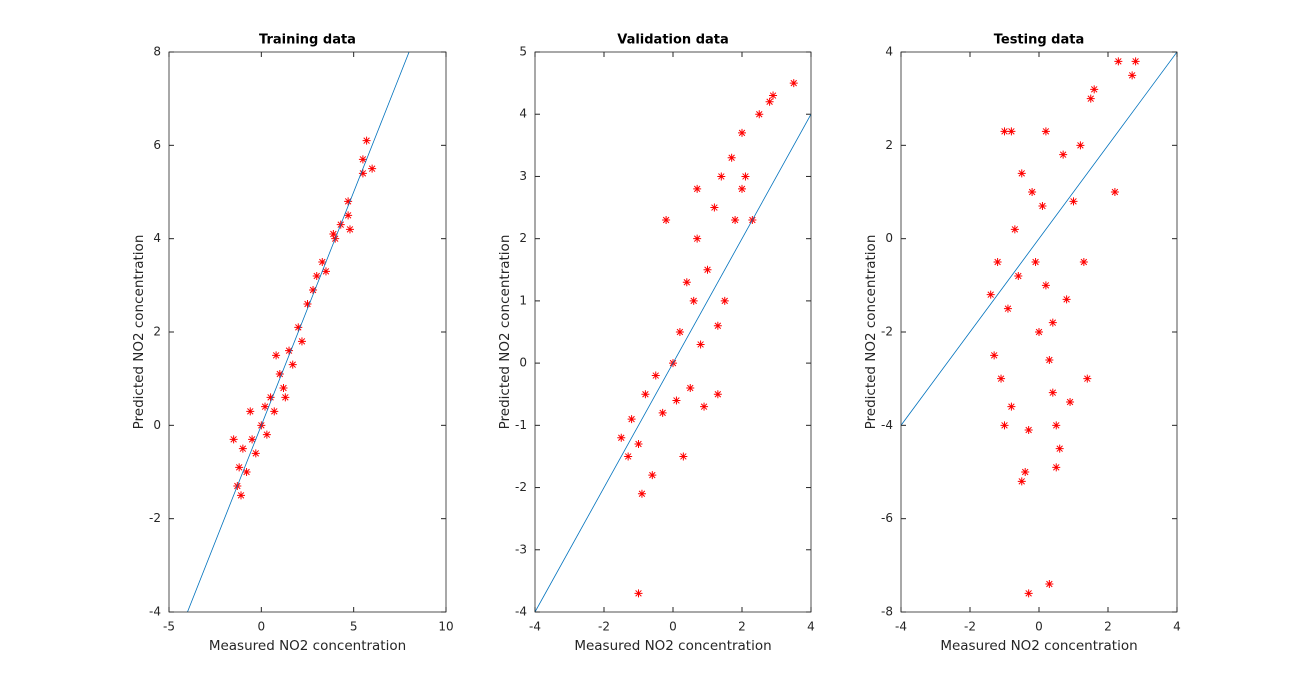 The height and width of the screenshot is (689, 1301). What do you see at coordinates (157, 52) in the screenshot?
I see `y-tick-label: 8` at bounding box center [157, 52].